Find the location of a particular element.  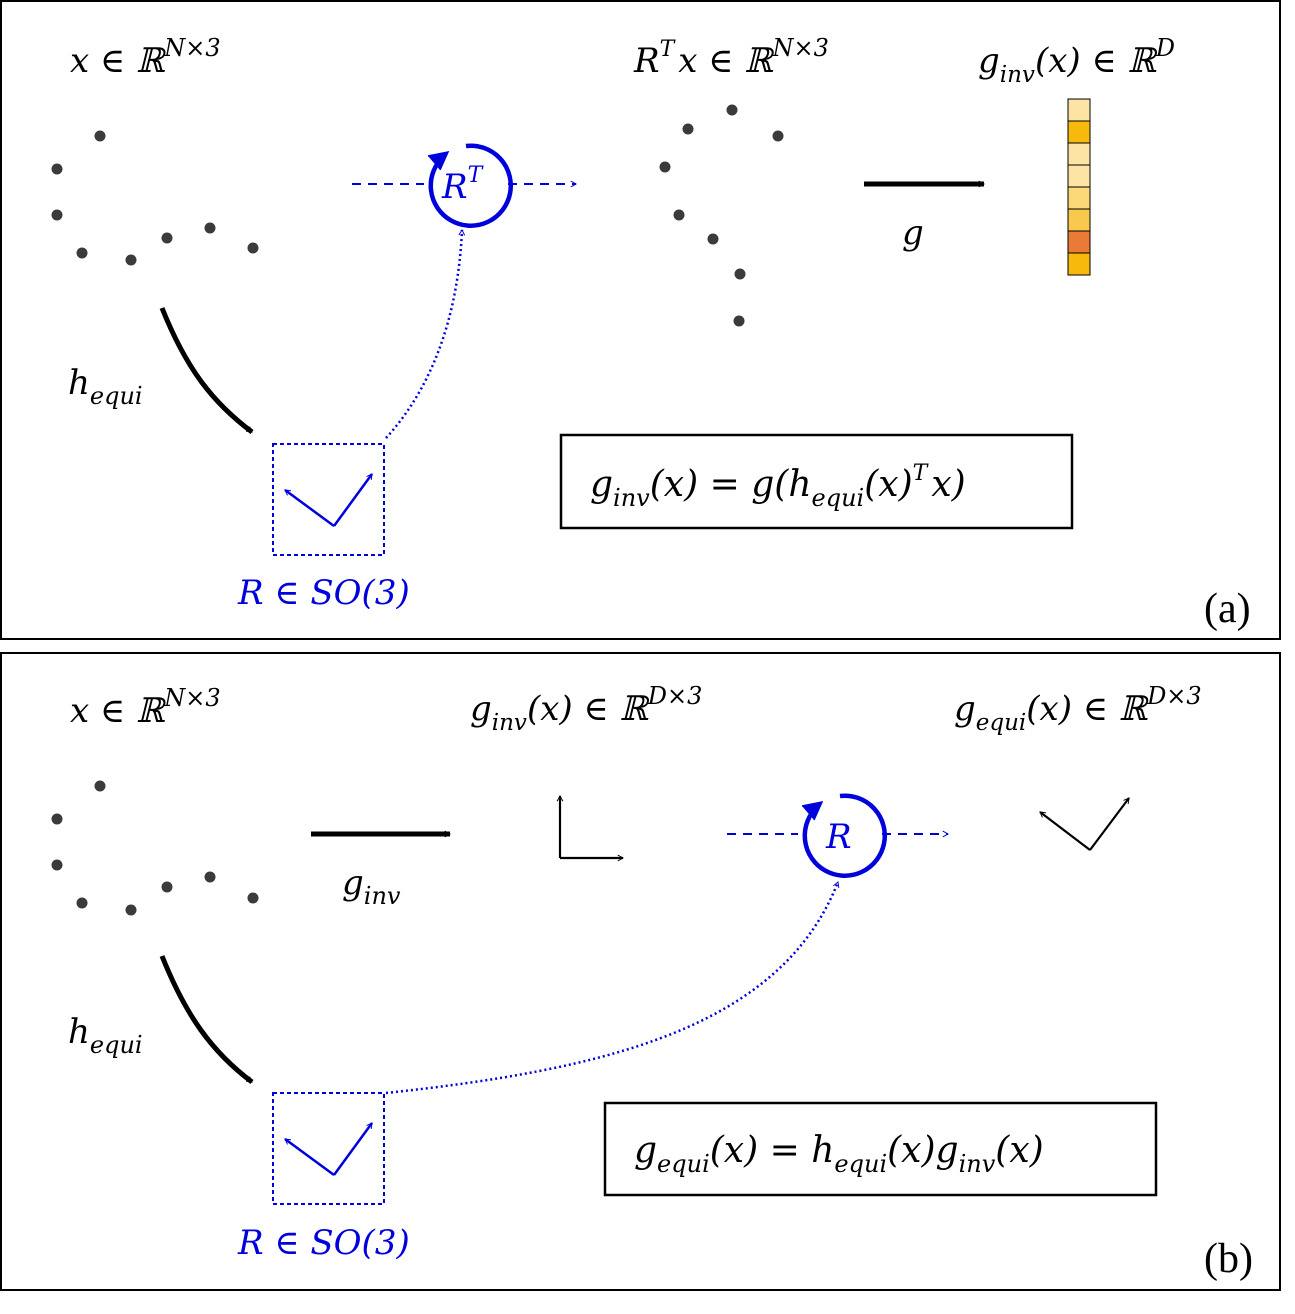

invariant-label-b: ginv(x) ∈ ℝD×3 is located at coordinates (586, 709).